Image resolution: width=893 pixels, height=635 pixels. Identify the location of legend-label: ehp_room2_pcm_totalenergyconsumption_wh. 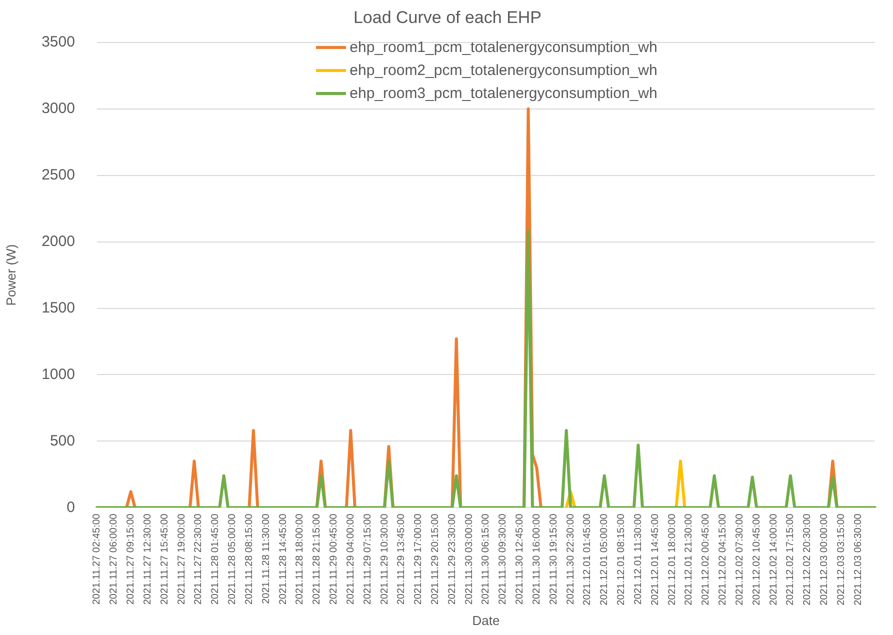
(504, 70).